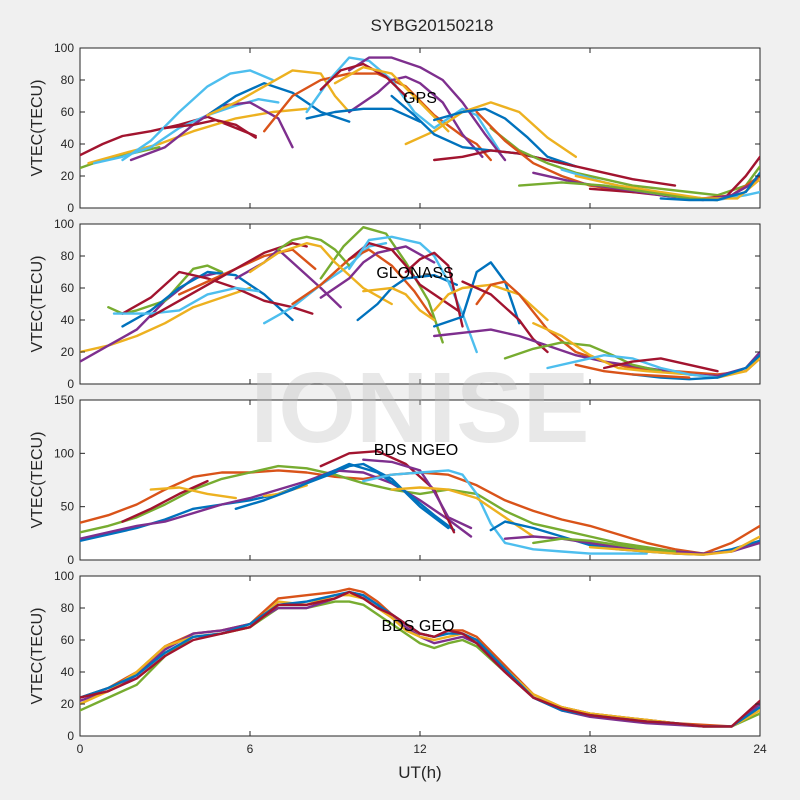 The image size is (800, 800). I want to click on system-annotation: BDS NGEO, so click(416, 450).